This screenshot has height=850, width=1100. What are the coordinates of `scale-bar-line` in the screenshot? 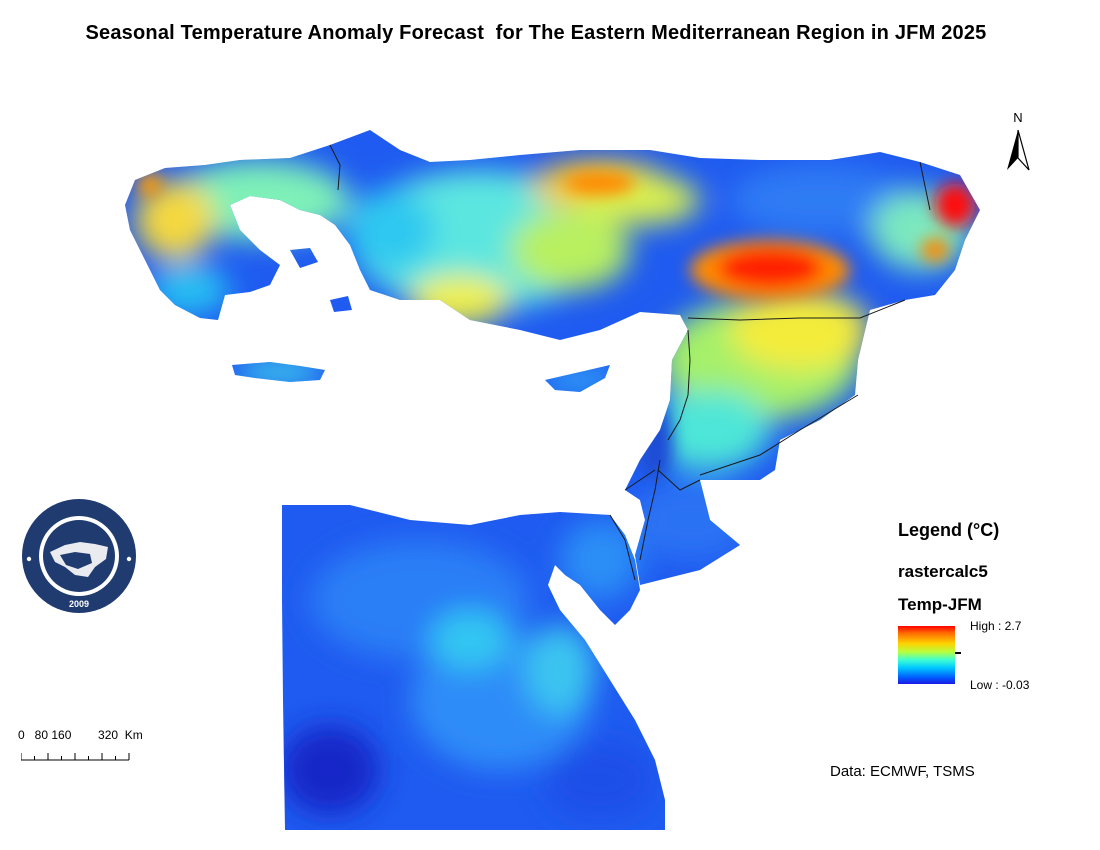 It's located at (75, 757).